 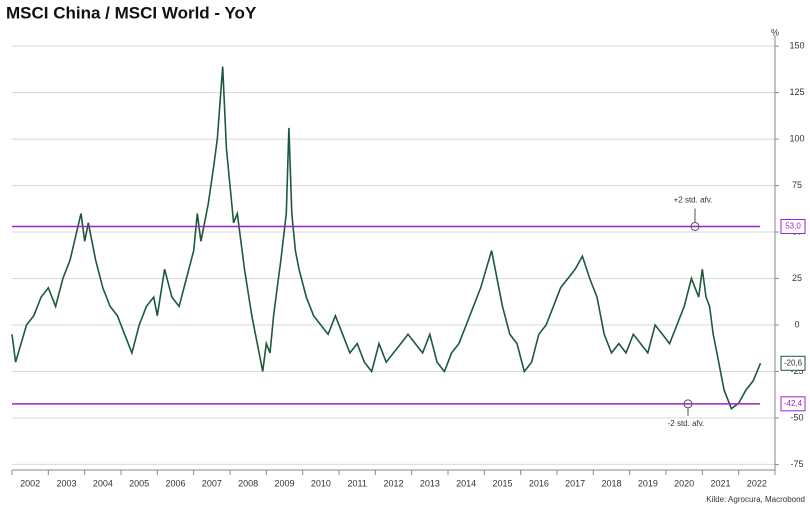 What do you see at coordinates (248, 483) in the screenshot?
I see `x-tick-label: 2008` at bounding box center [248, 483].